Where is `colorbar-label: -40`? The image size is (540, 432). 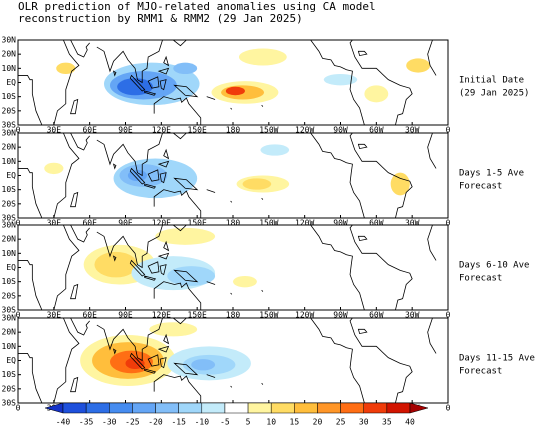 colorbar-label: -40 is located at coordinates (63, 422).